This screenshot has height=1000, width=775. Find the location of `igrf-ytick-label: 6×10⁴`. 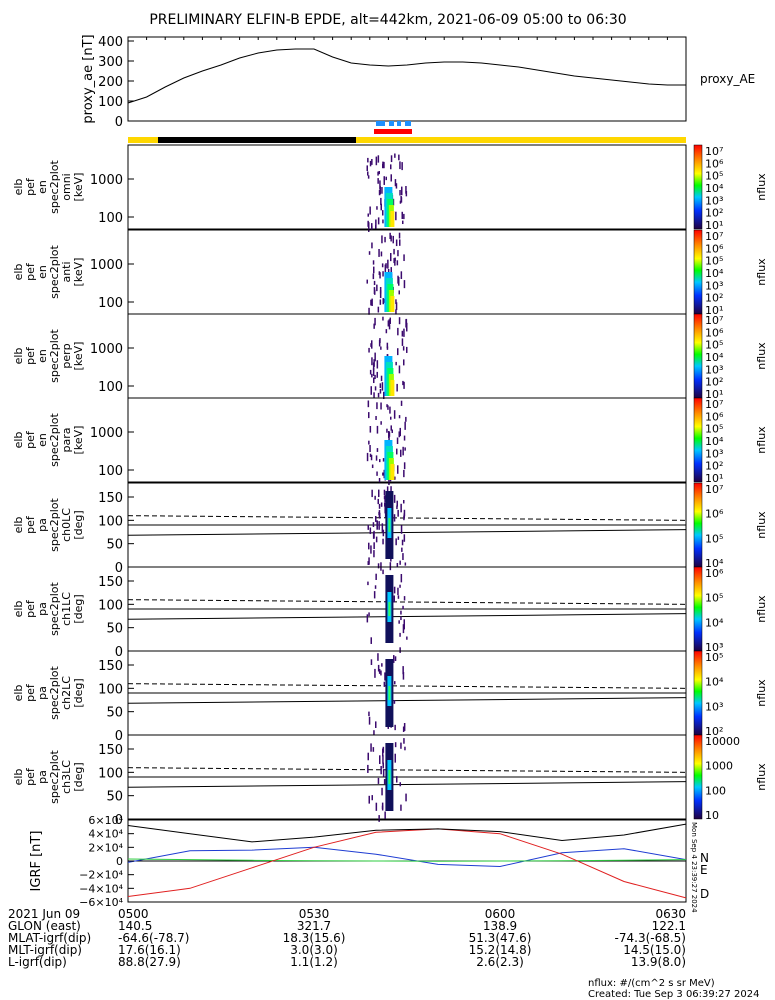

igrf-ytick-label: 6×10⁴ is located at coordinates (105, 820).